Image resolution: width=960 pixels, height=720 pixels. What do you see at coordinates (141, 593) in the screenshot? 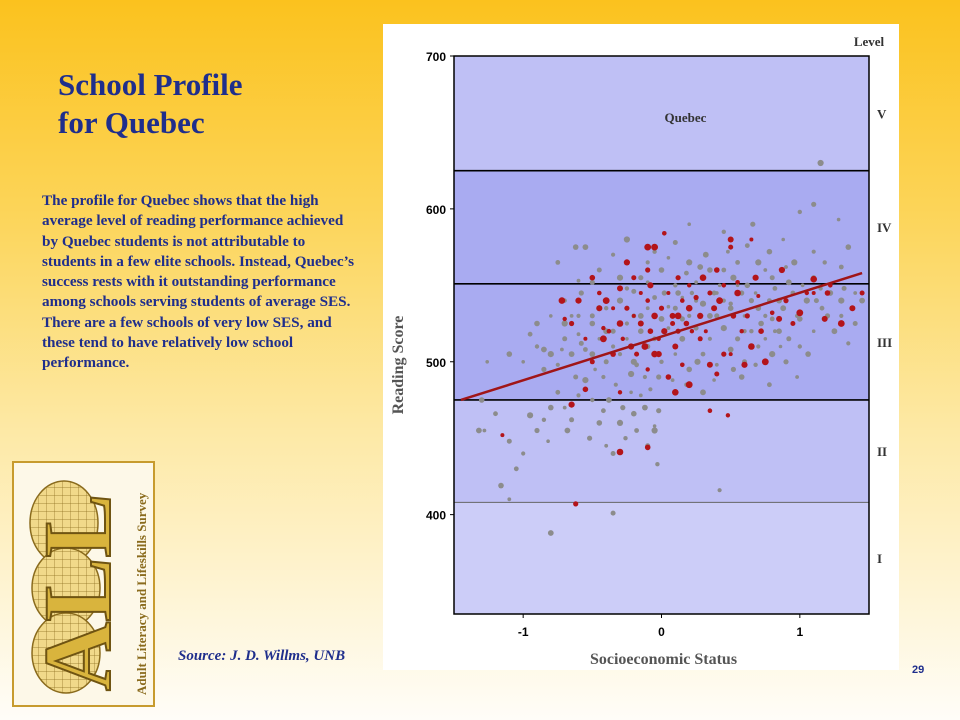
I see `logo-caption: Adult Literacy and Lifeskills Survey` at bounding box center [141, 593].